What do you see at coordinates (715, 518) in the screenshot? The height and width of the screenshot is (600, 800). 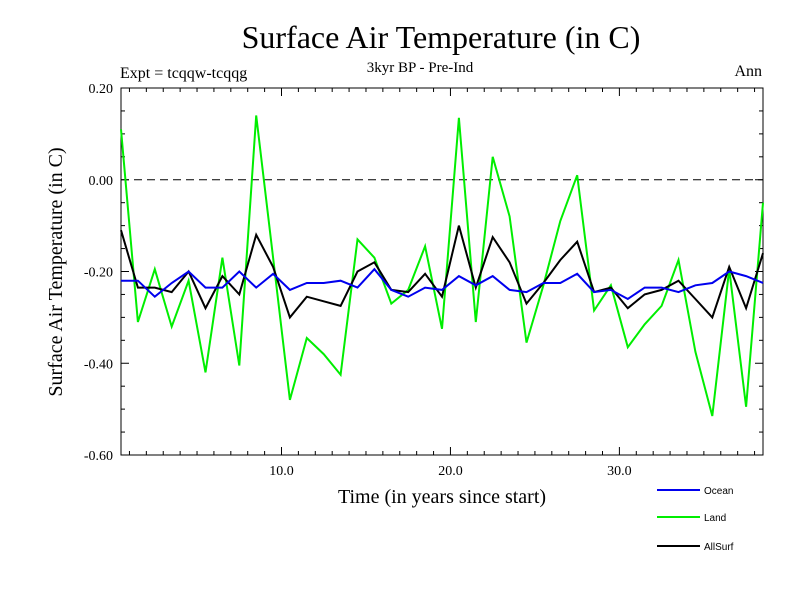 I see `legend-label-land: Land` at bounding box center [715, 518].